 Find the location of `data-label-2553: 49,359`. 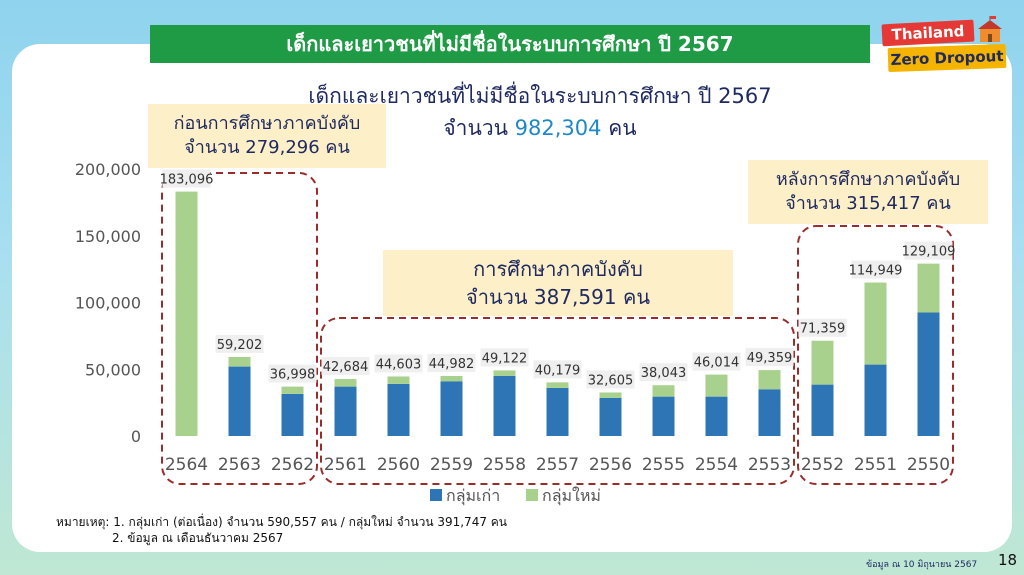

data-label-2553: 49,359 is located at coordinates (770, 358).